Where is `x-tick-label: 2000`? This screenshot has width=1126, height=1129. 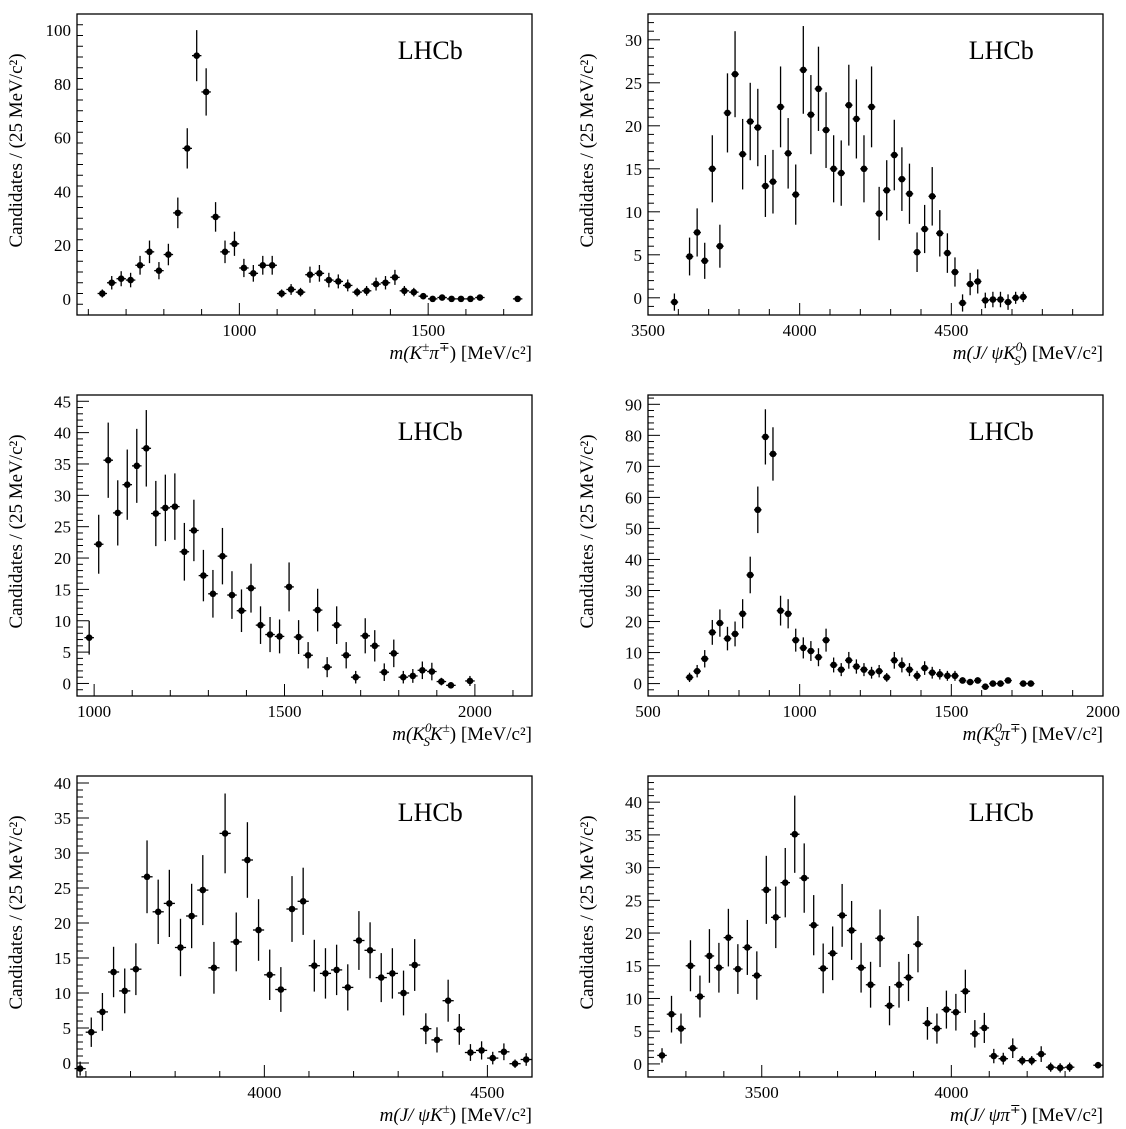
x-tick-label: 2000 is located at coordinates (475, 711).